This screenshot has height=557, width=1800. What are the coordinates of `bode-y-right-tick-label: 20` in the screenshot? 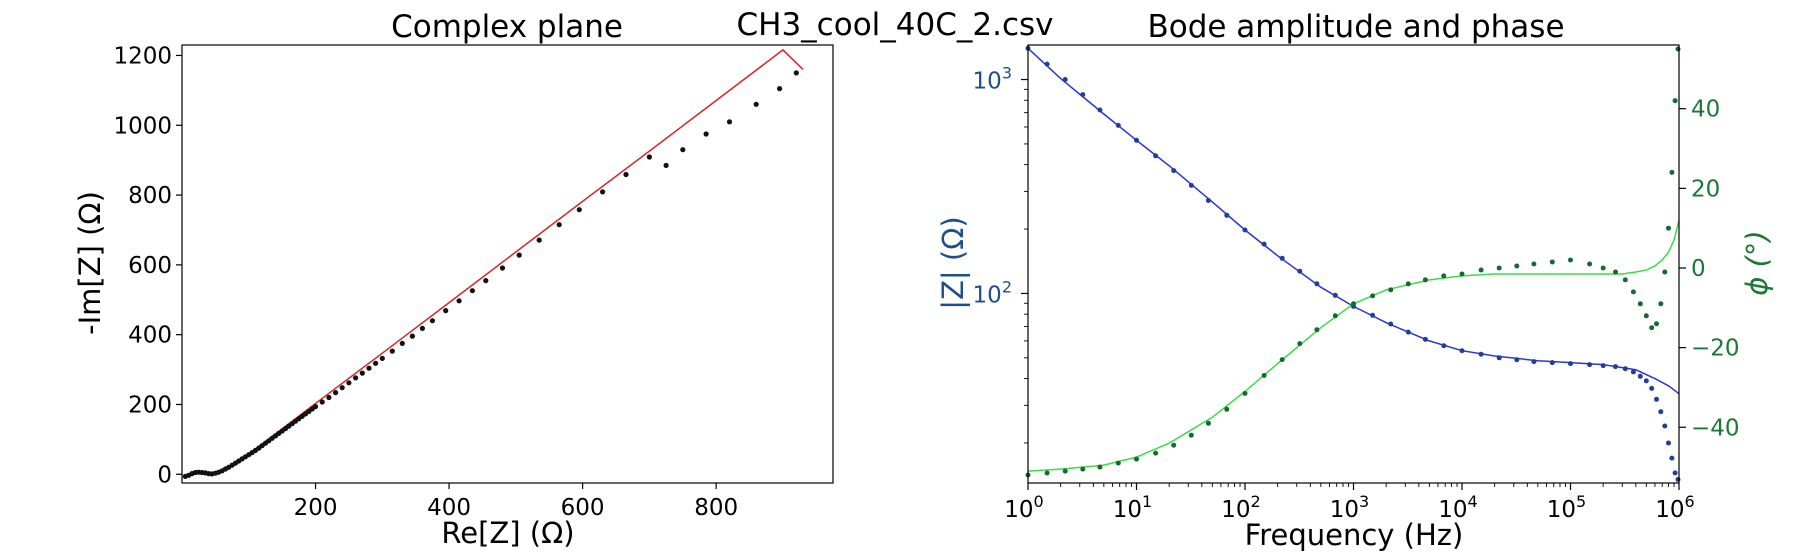 It's located at (1705, 189).